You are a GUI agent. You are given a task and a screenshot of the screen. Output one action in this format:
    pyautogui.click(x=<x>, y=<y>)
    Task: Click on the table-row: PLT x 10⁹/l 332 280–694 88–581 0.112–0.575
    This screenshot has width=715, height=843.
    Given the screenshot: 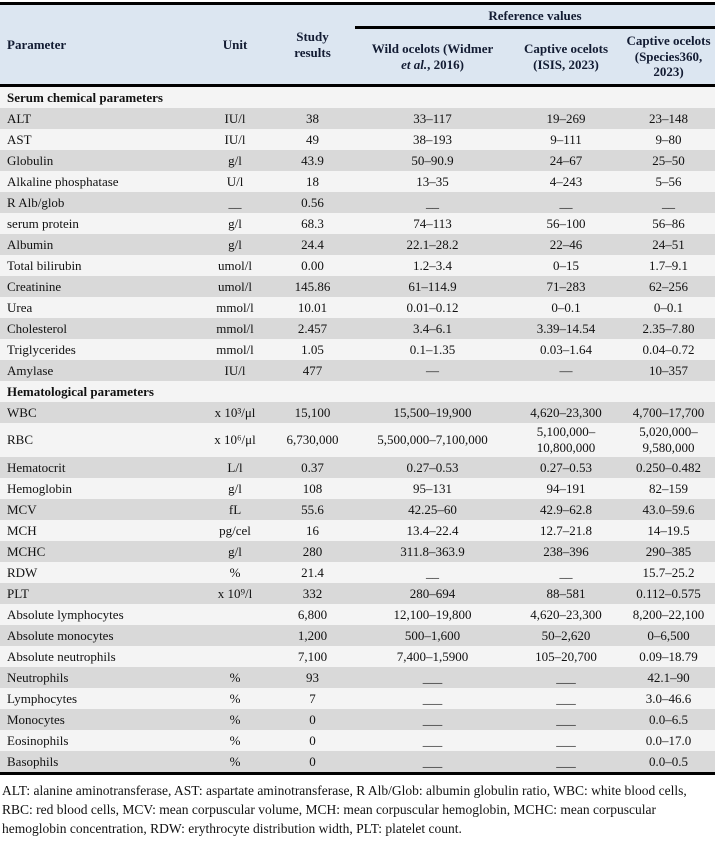 What is the action you would take?
    pyautogui.click(x=357, y=593)
    